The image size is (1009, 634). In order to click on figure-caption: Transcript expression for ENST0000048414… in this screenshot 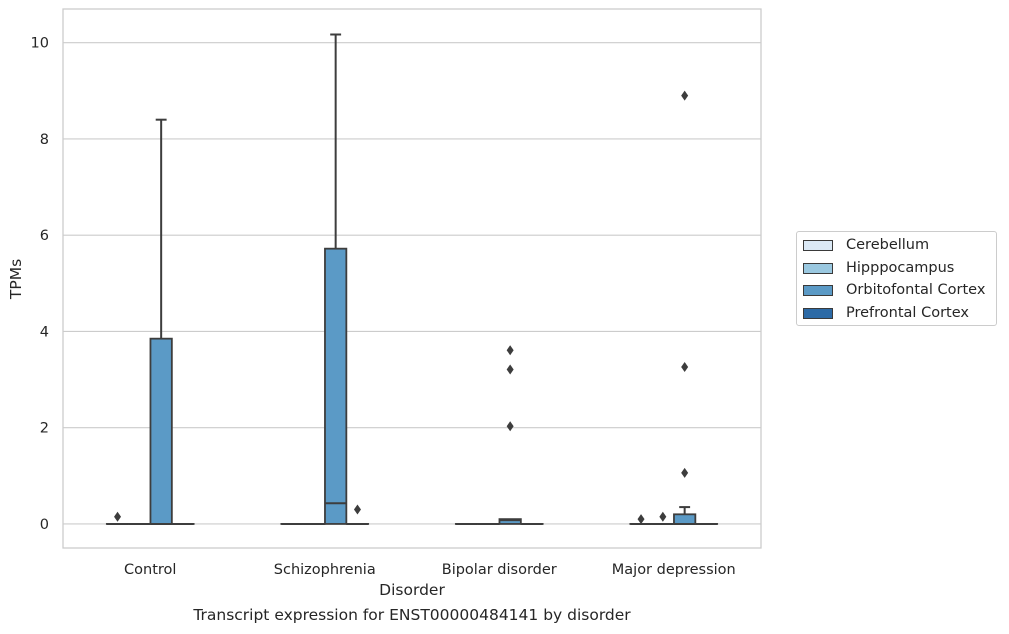, I will do `click(412, 615)`.